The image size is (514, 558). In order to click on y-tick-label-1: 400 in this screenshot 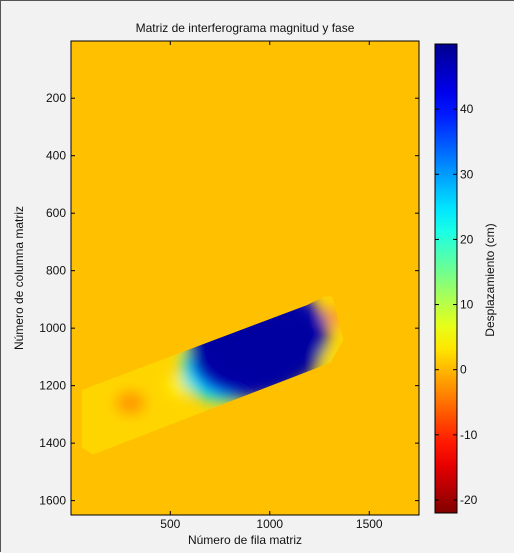, I will do `click(56, 156)`.